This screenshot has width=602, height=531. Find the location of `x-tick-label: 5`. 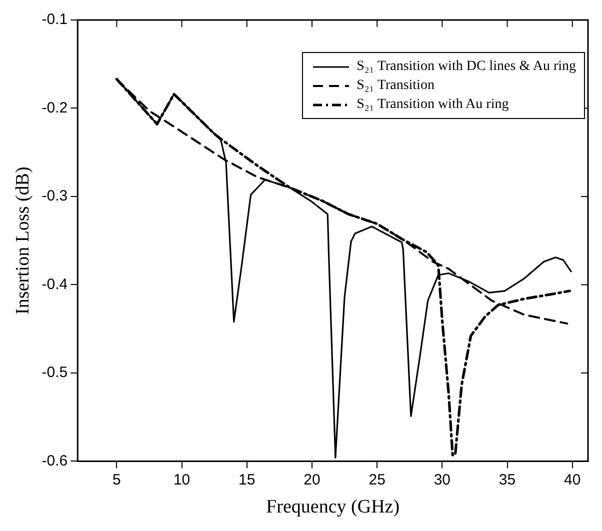

x-tick-label: 5 is located at coordinates (116, 479).